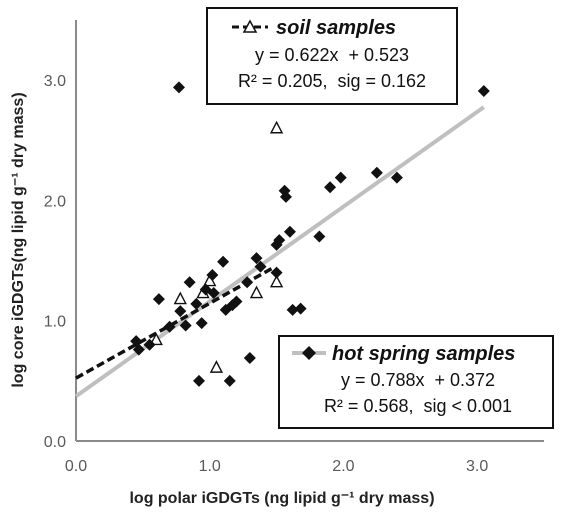  I want to click on y-tick-label: 2.0, so click(55, 201).